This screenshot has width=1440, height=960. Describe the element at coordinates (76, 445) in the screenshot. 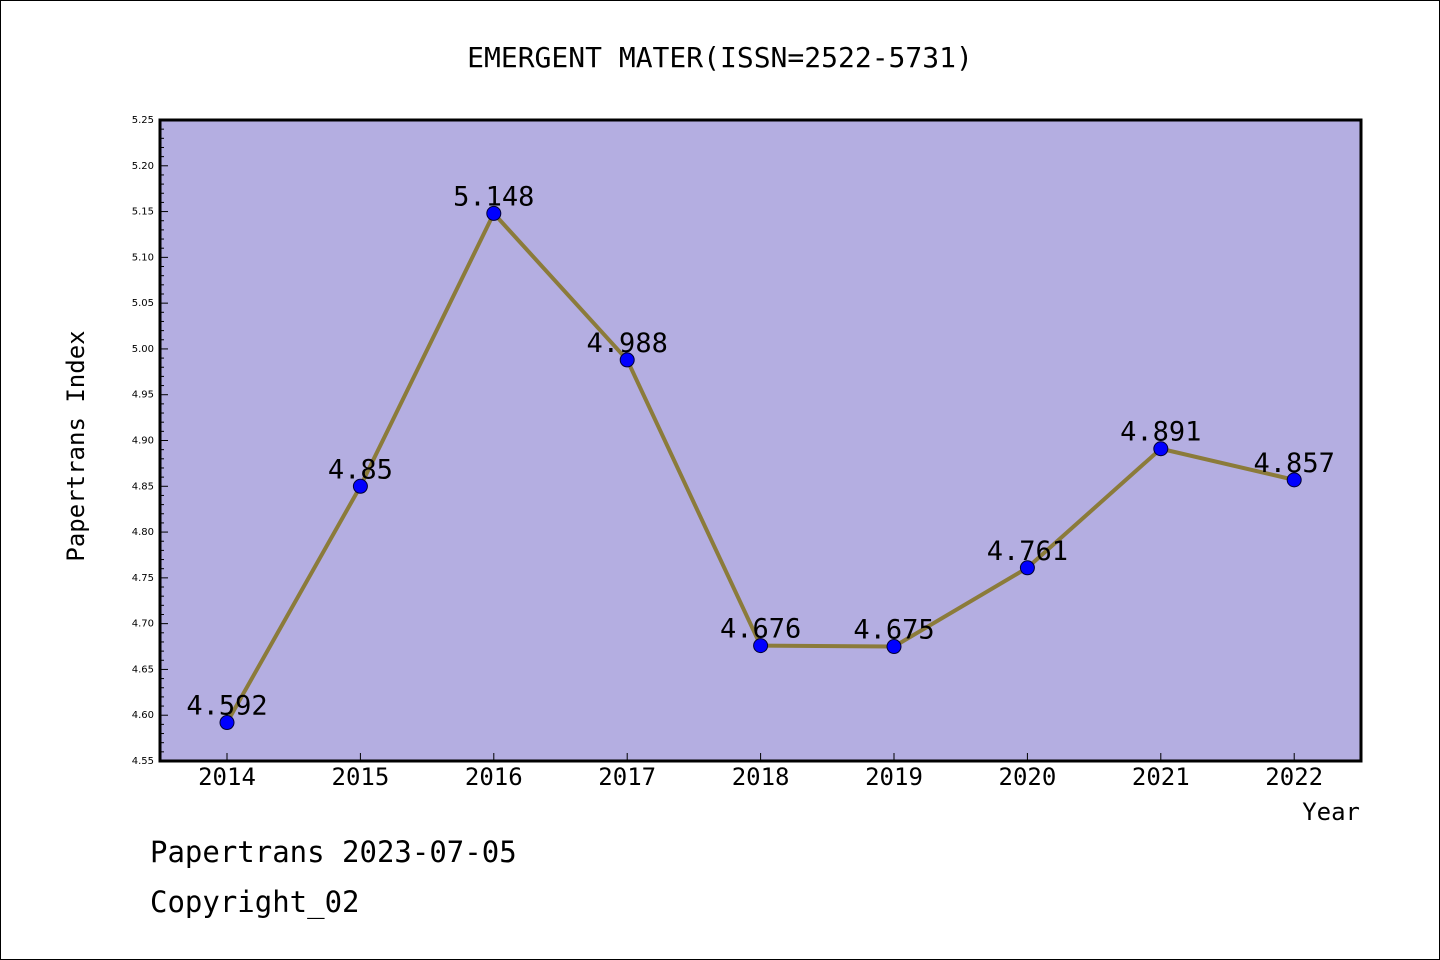

I see `y-axis-label: Papertrans Index` at that location.